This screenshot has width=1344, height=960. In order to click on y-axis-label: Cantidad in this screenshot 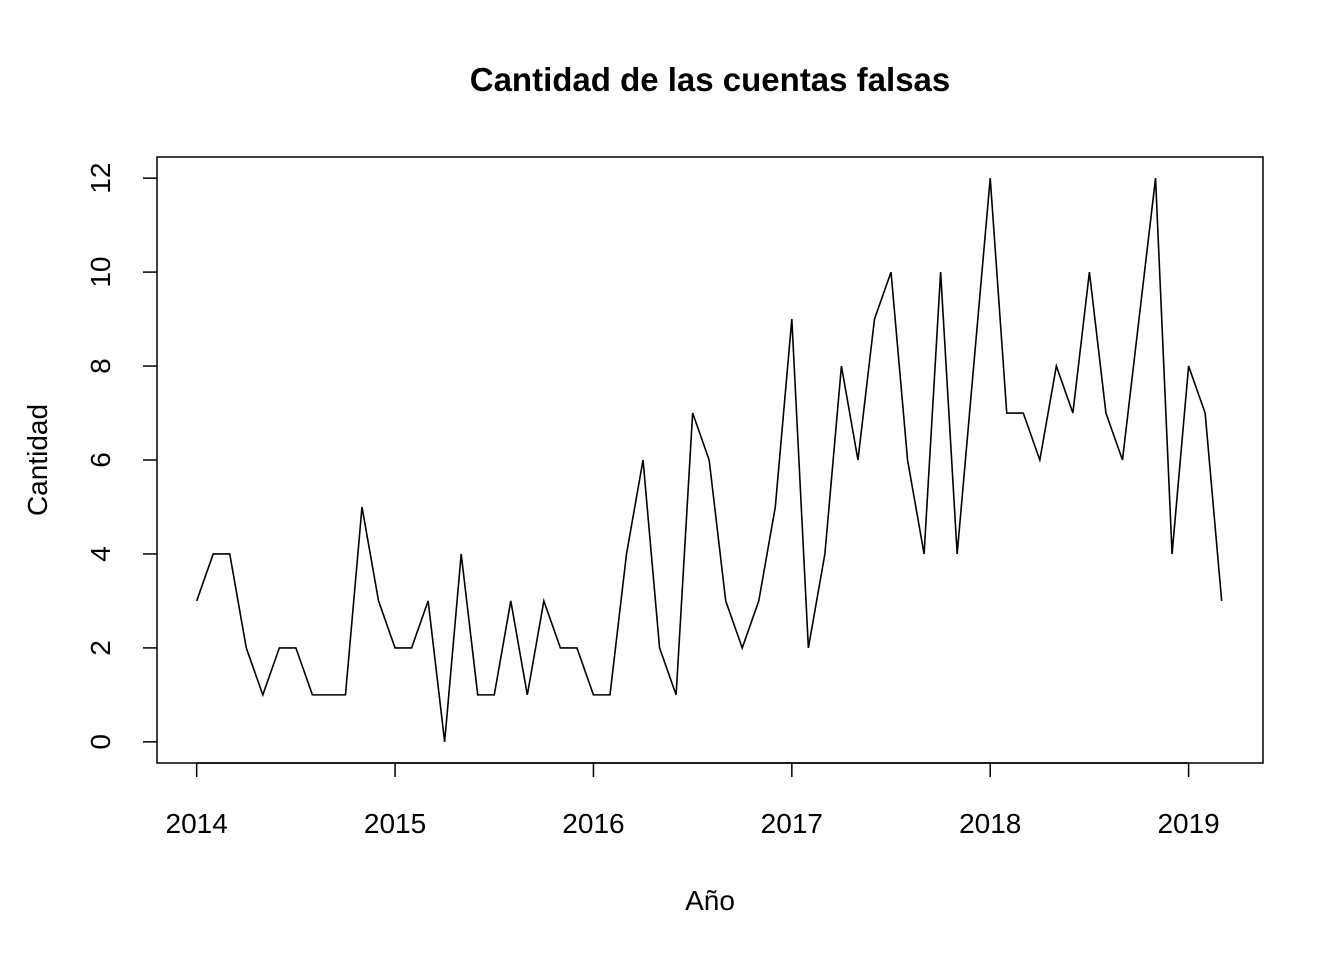, I will do `click(37, 460)`.